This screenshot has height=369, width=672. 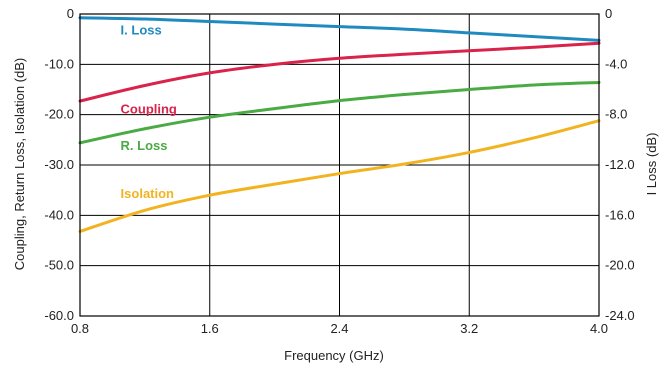 I want to click on series-label-r-loss: R. Loss, so click(x=144, y=145).